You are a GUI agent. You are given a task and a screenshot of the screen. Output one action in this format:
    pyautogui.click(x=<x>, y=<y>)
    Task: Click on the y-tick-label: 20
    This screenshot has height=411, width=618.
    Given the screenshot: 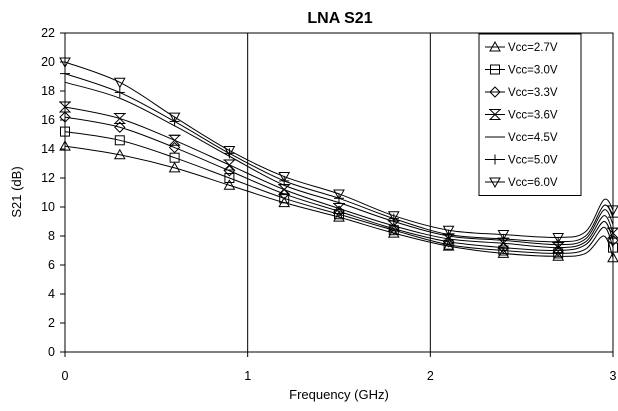 What is the action you would take?
    pyautogui.click(x=48, y=62)
    